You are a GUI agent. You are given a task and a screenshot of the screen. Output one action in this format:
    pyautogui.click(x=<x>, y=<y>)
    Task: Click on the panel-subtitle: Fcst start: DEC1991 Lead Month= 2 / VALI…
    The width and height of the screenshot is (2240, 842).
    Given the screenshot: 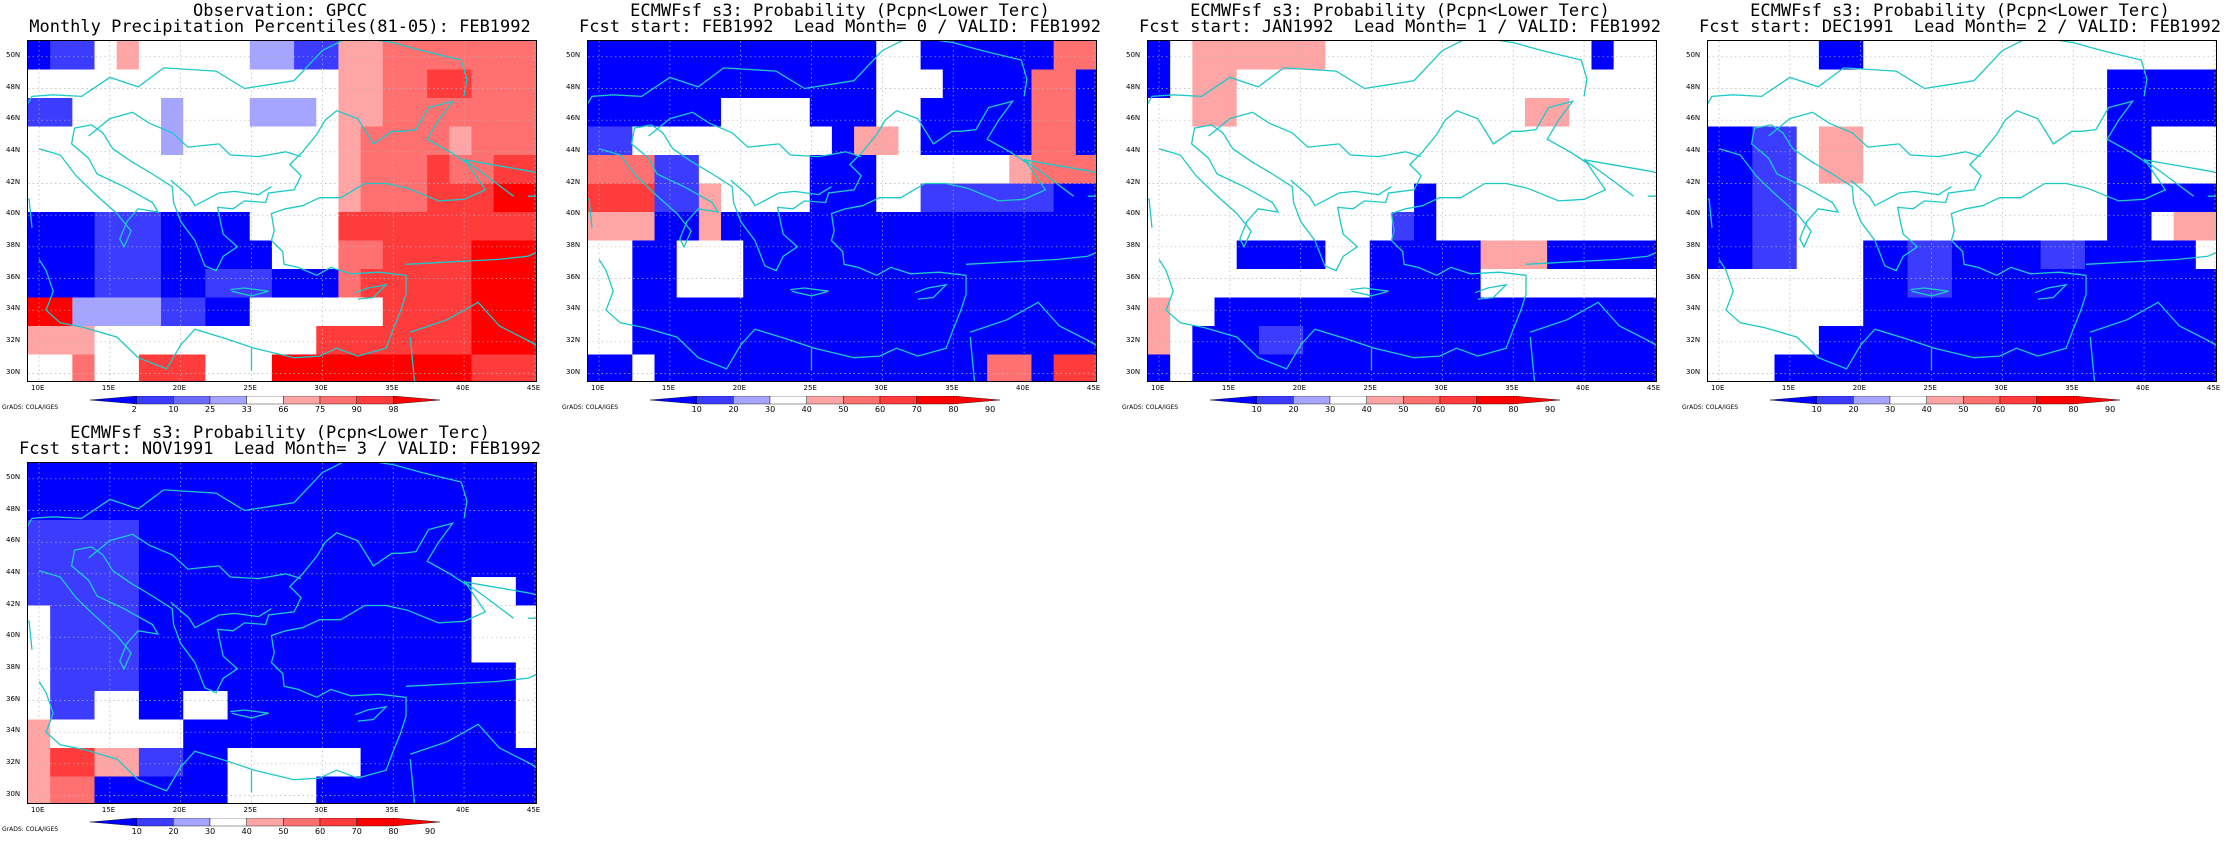 What is the action you would take?
    pyautogui.click(x=1960, y=27)
    